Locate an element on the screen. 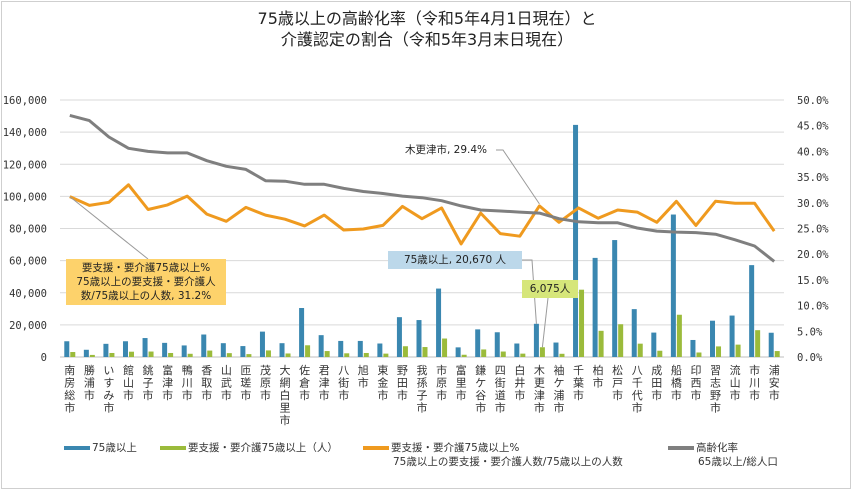 This screenshot has width=854, height=492. category-label: 南房総市 is located at coordinates (69, 389).